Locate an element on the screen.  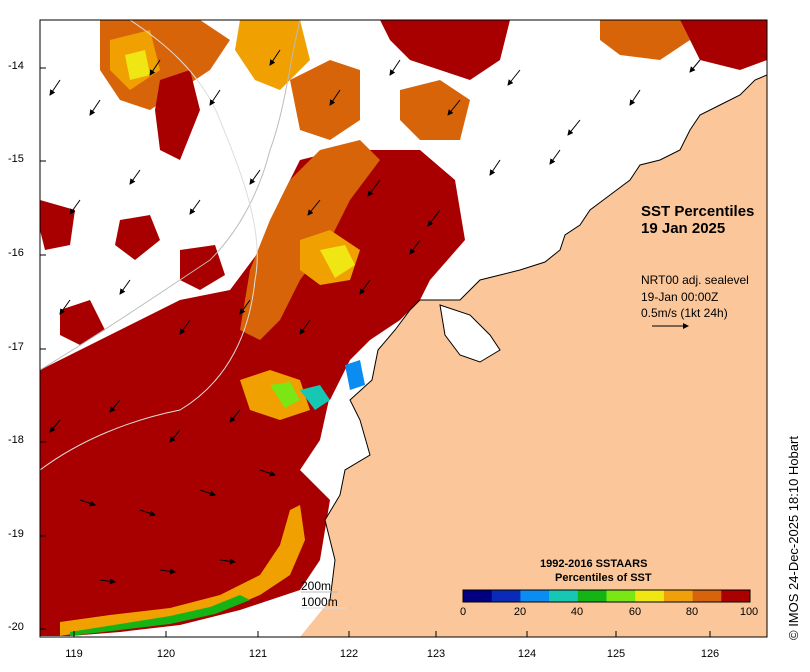
colorbar-frame is located at coordinates (606, 596).